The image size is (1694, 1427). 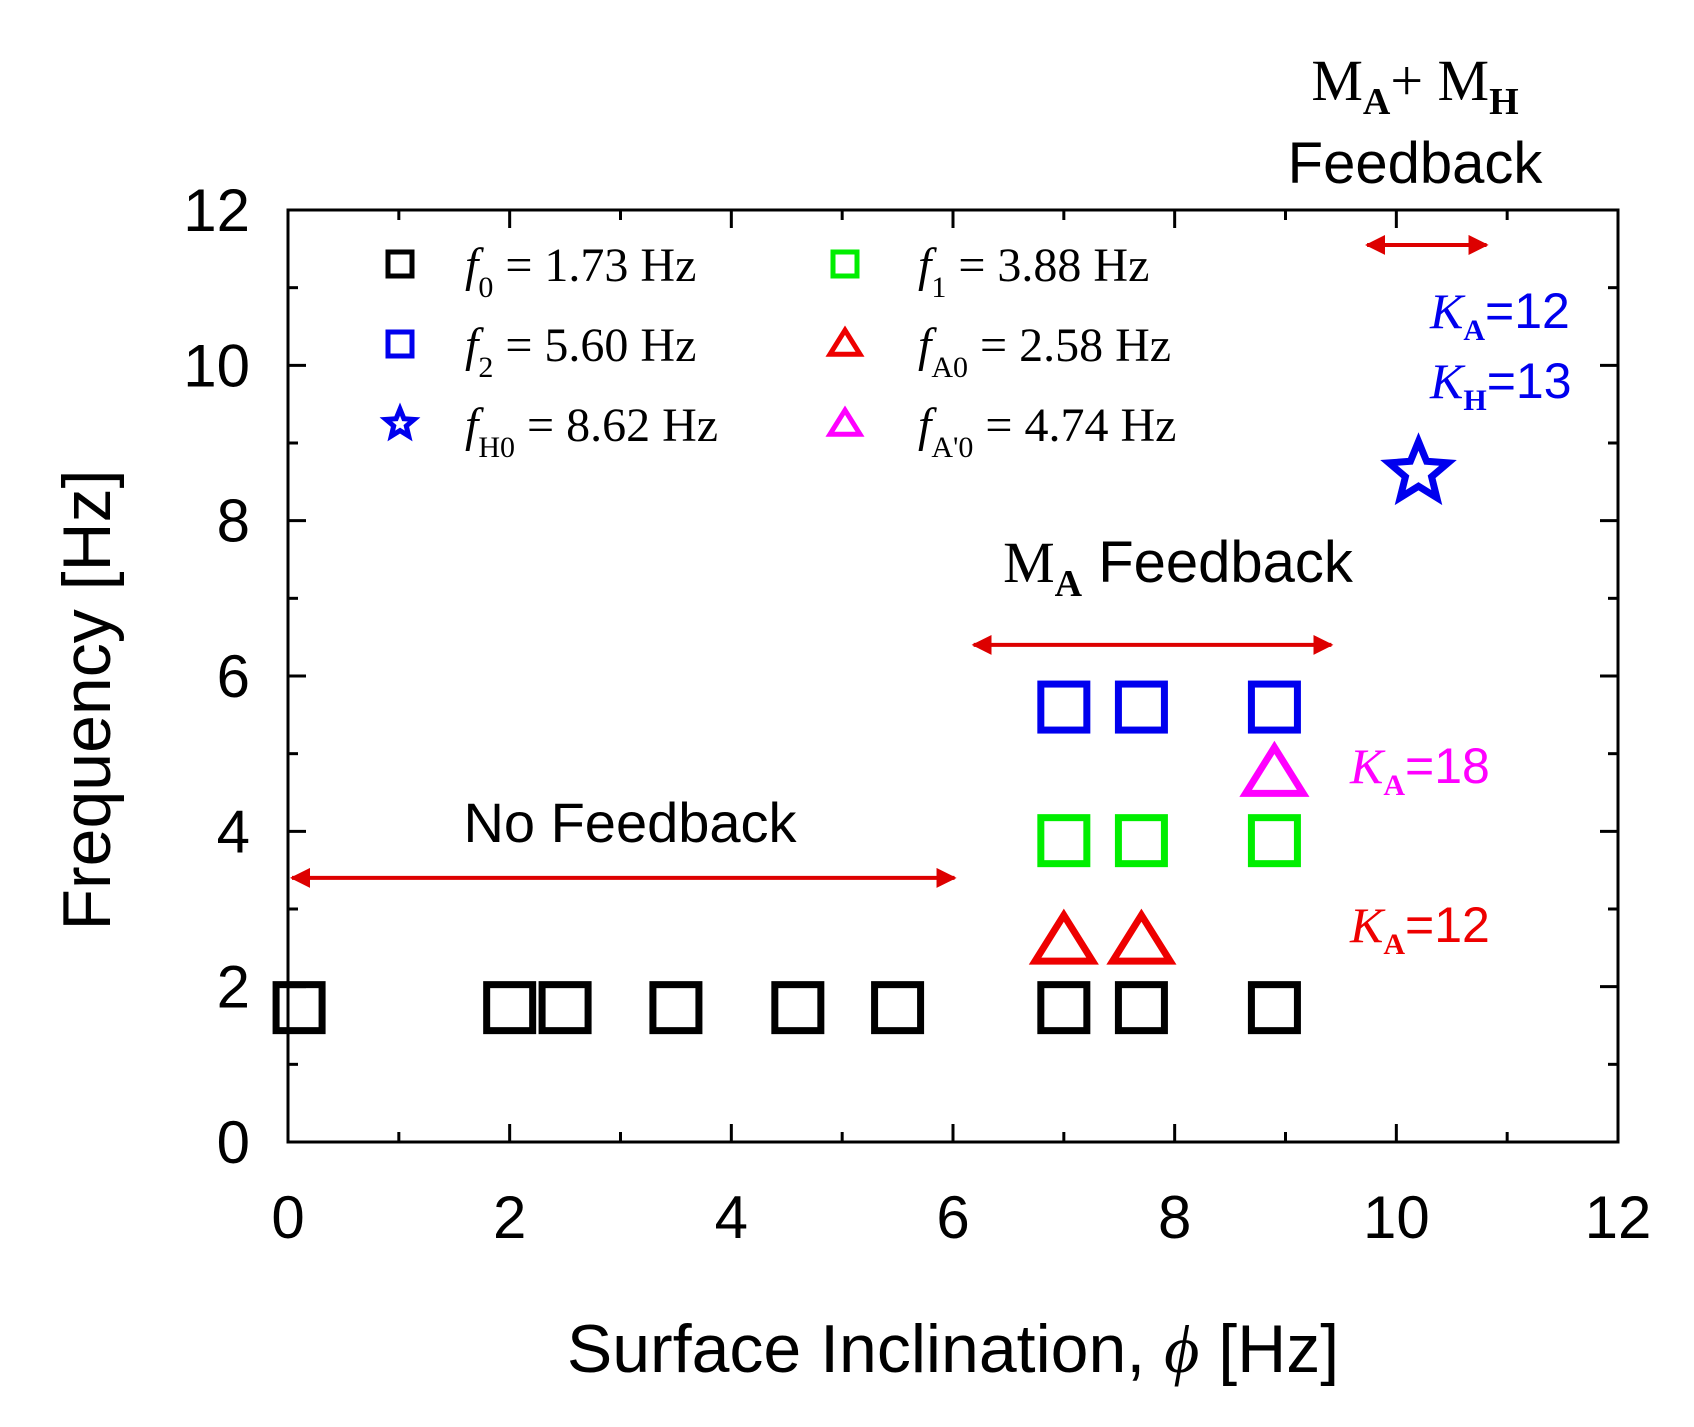 What do you see at coordinates (1033, 271) in the screenshot?
I see `legend-label: f1 = 3.88 Hz` at bounding box center [1033, 271].